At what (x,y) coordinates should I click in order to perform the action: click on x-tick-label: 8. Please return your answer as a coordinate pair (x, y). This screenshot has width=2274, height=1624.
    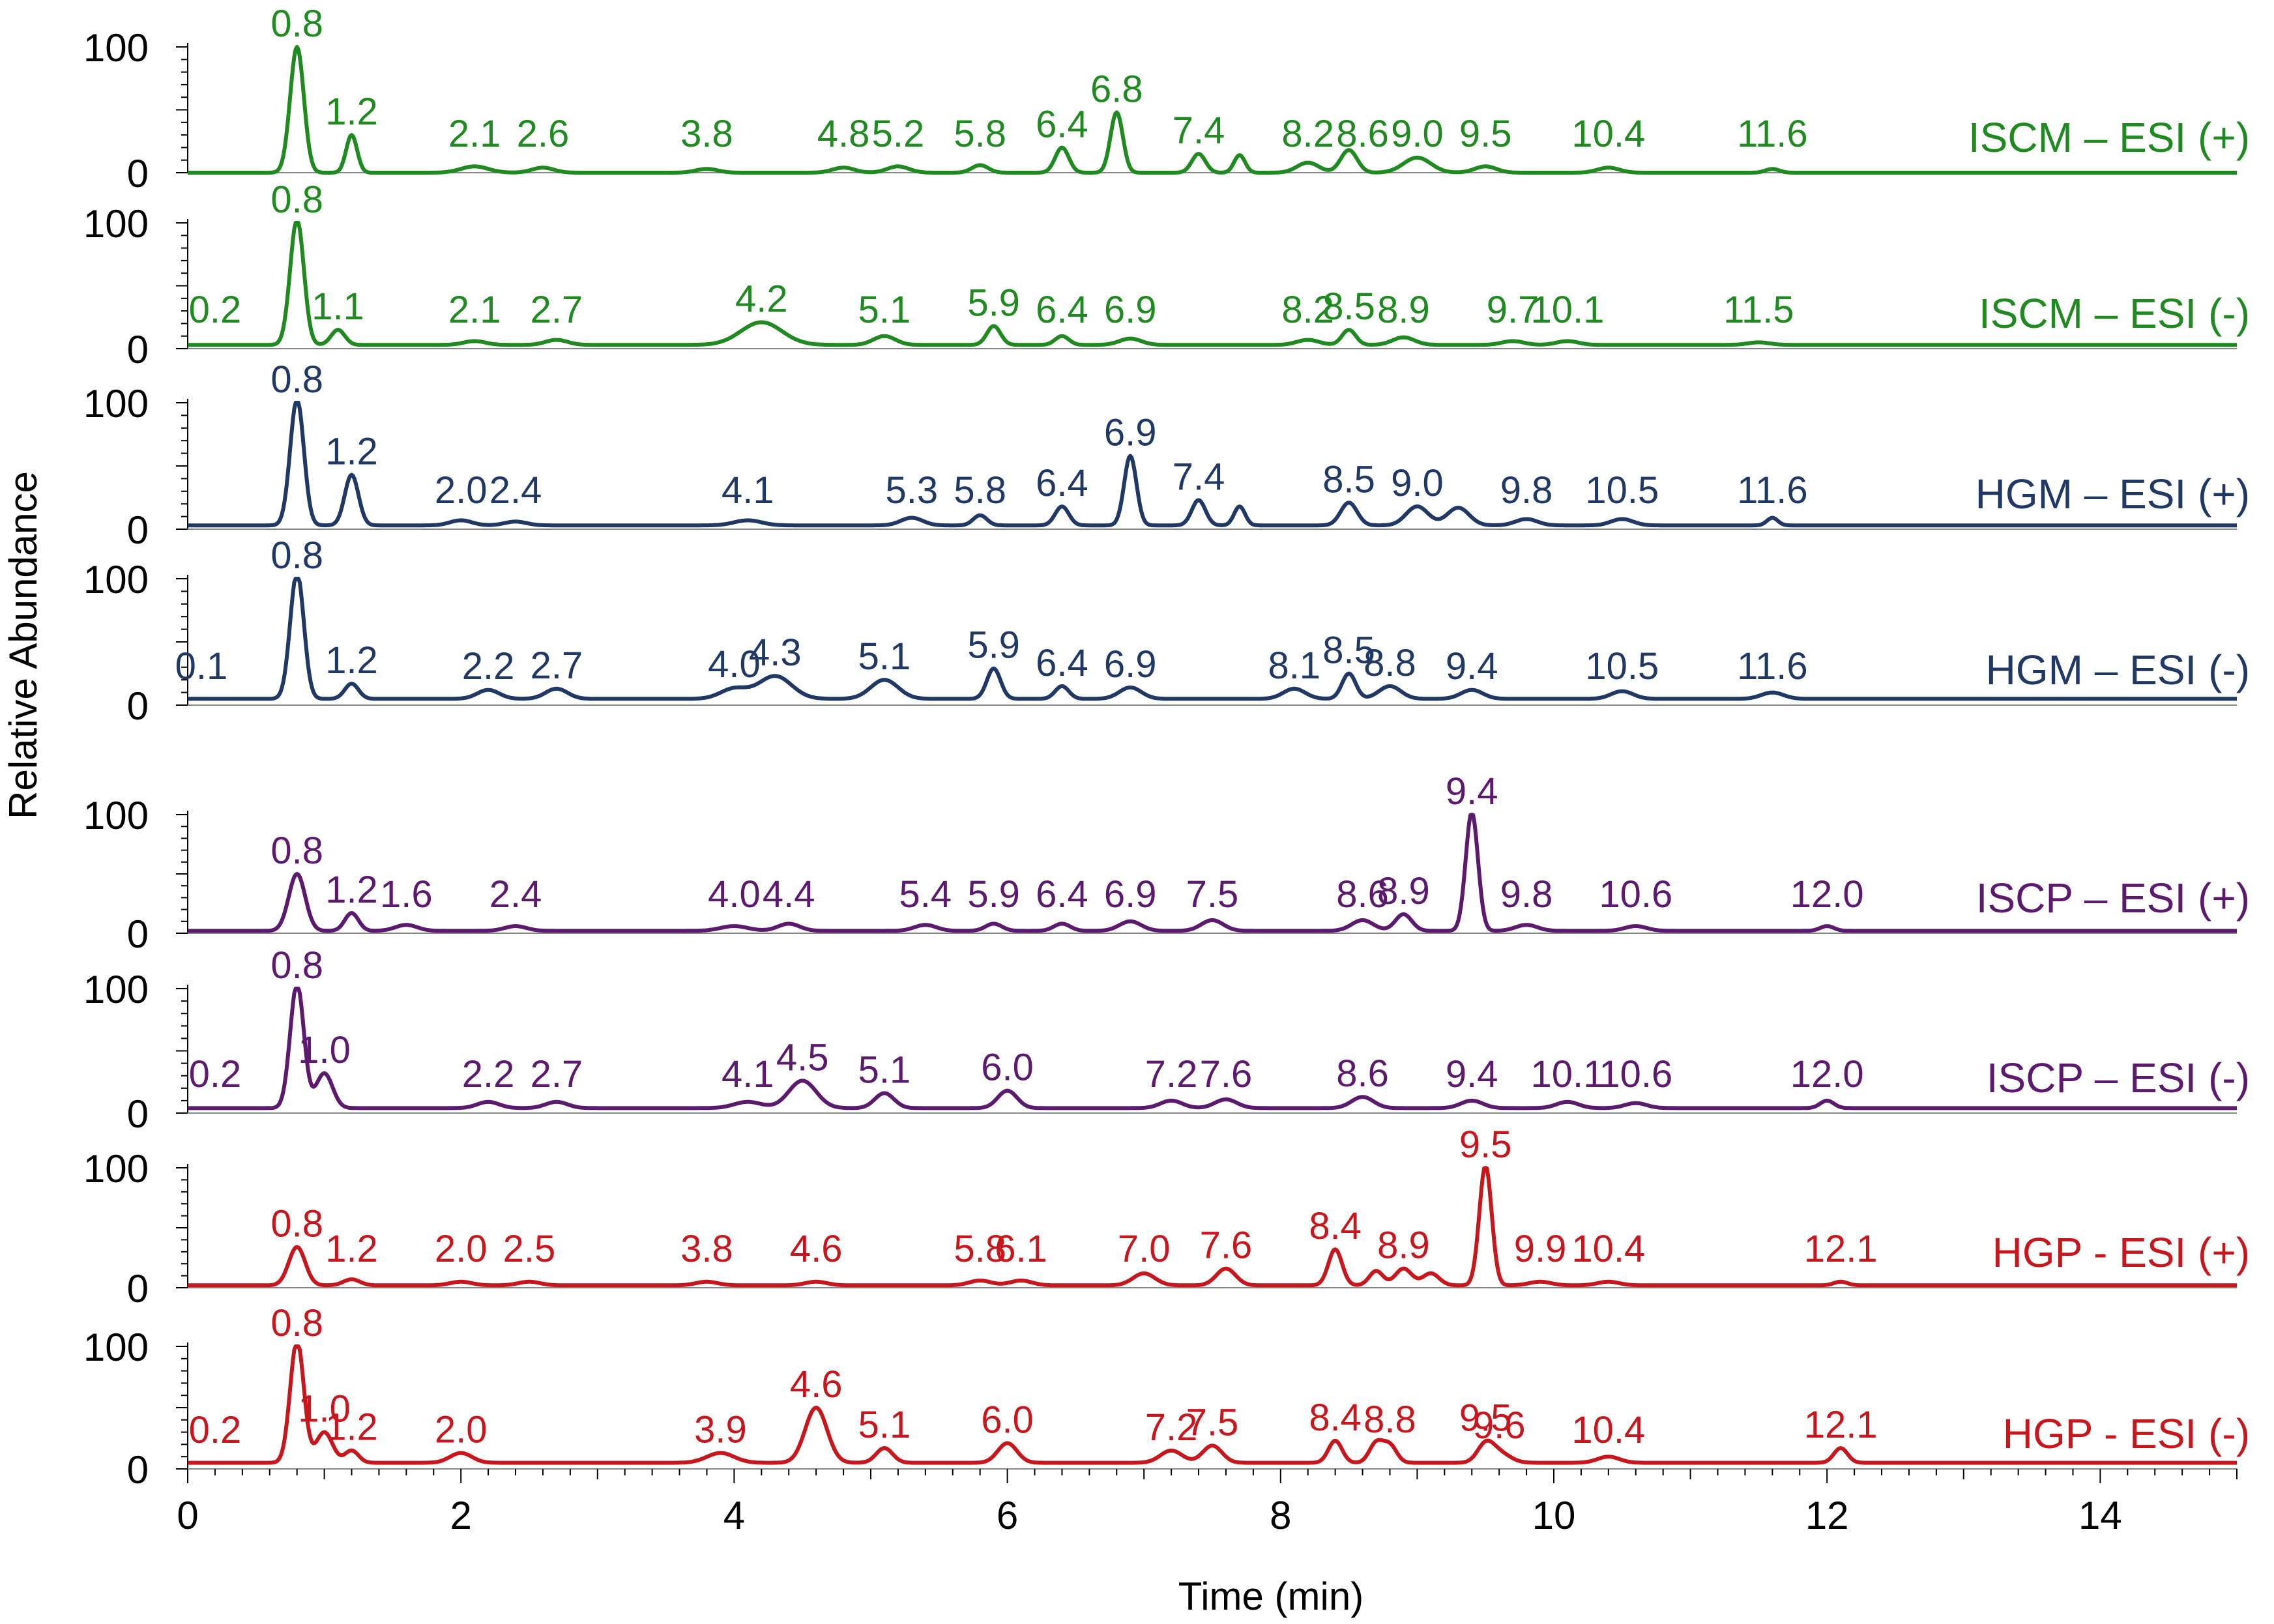
    Looking at the image, I should click on (1280, 1516).